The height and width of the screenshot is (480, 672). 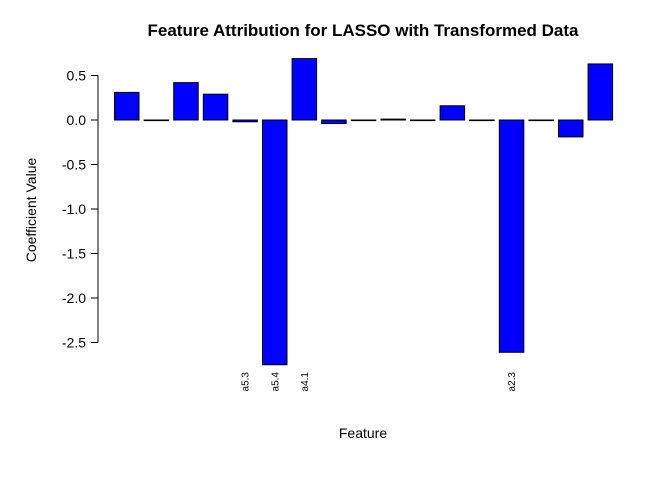 I want to click on x-axis-label: Feature, so click(x=363, y=433).